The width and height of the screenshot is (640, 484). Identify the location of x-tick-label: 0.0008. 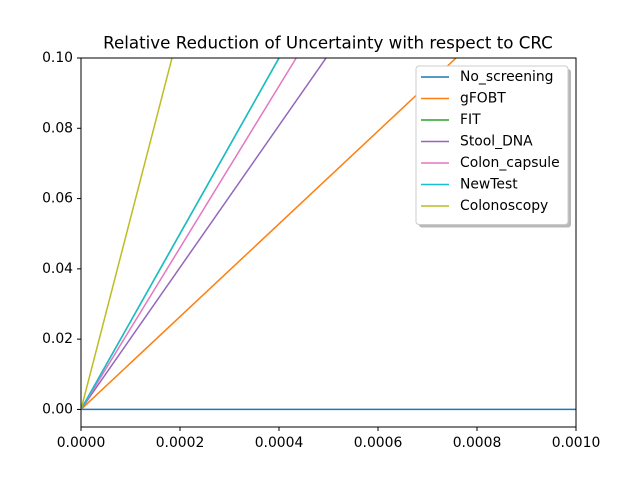
(477, 443).